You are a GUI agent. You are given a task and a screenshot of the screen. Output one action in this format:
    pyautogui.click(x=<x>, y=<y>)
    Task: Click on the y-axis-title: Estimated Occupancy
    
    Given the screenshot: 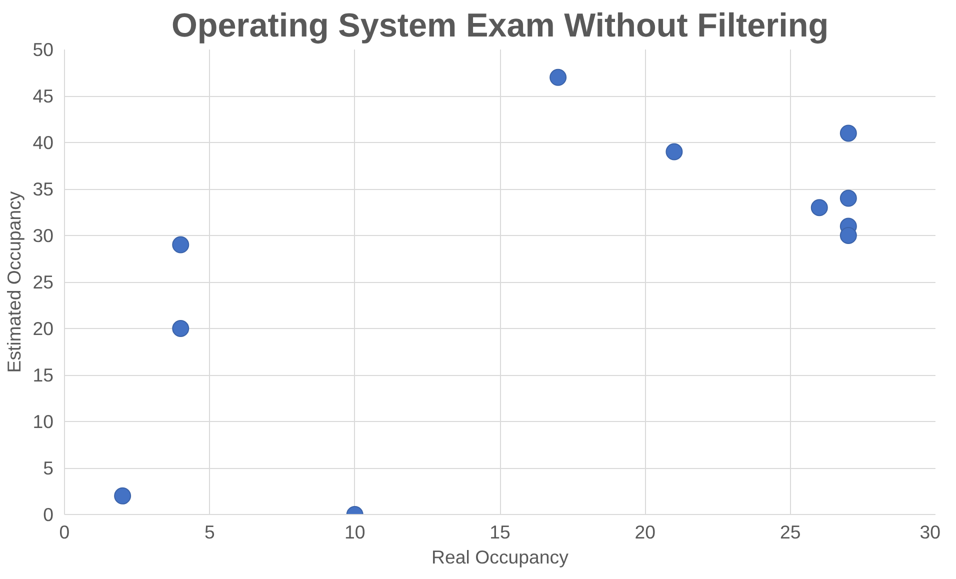 What is the action you would take?
    pyautogui.click(x=14, y=281)
    